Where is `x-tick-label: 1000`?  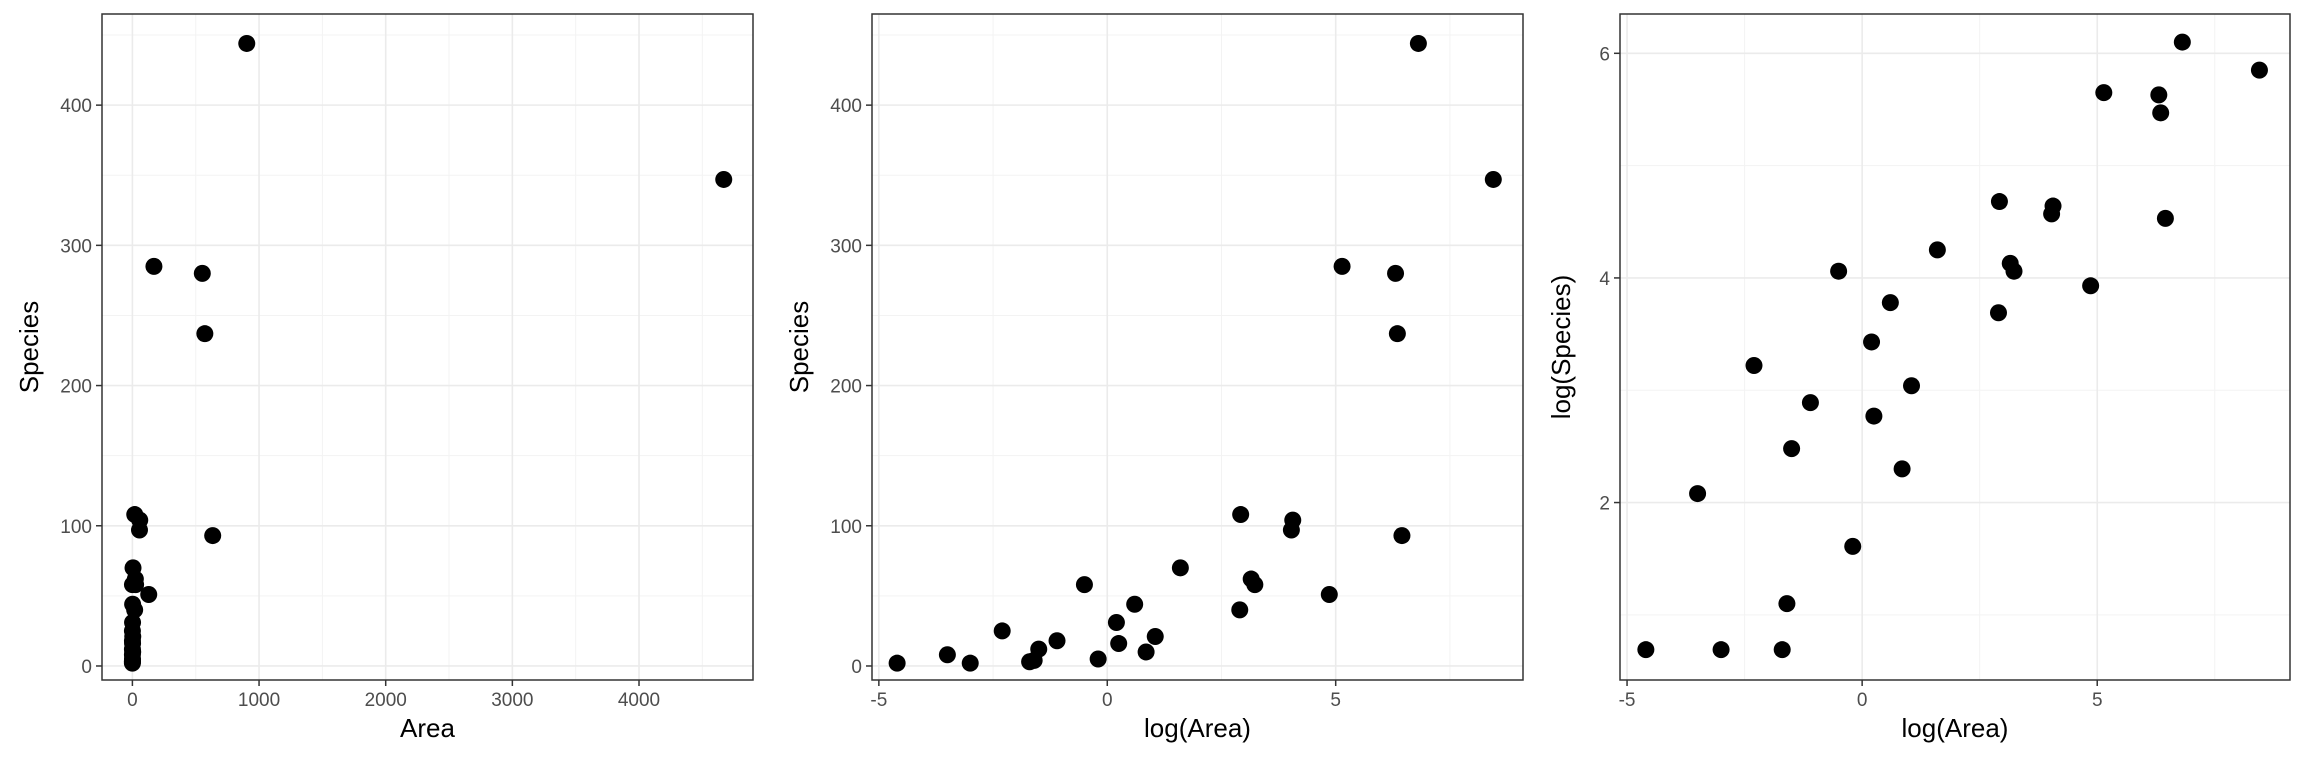 x-tick-label: 1000 is located at coordinates (259, 700).